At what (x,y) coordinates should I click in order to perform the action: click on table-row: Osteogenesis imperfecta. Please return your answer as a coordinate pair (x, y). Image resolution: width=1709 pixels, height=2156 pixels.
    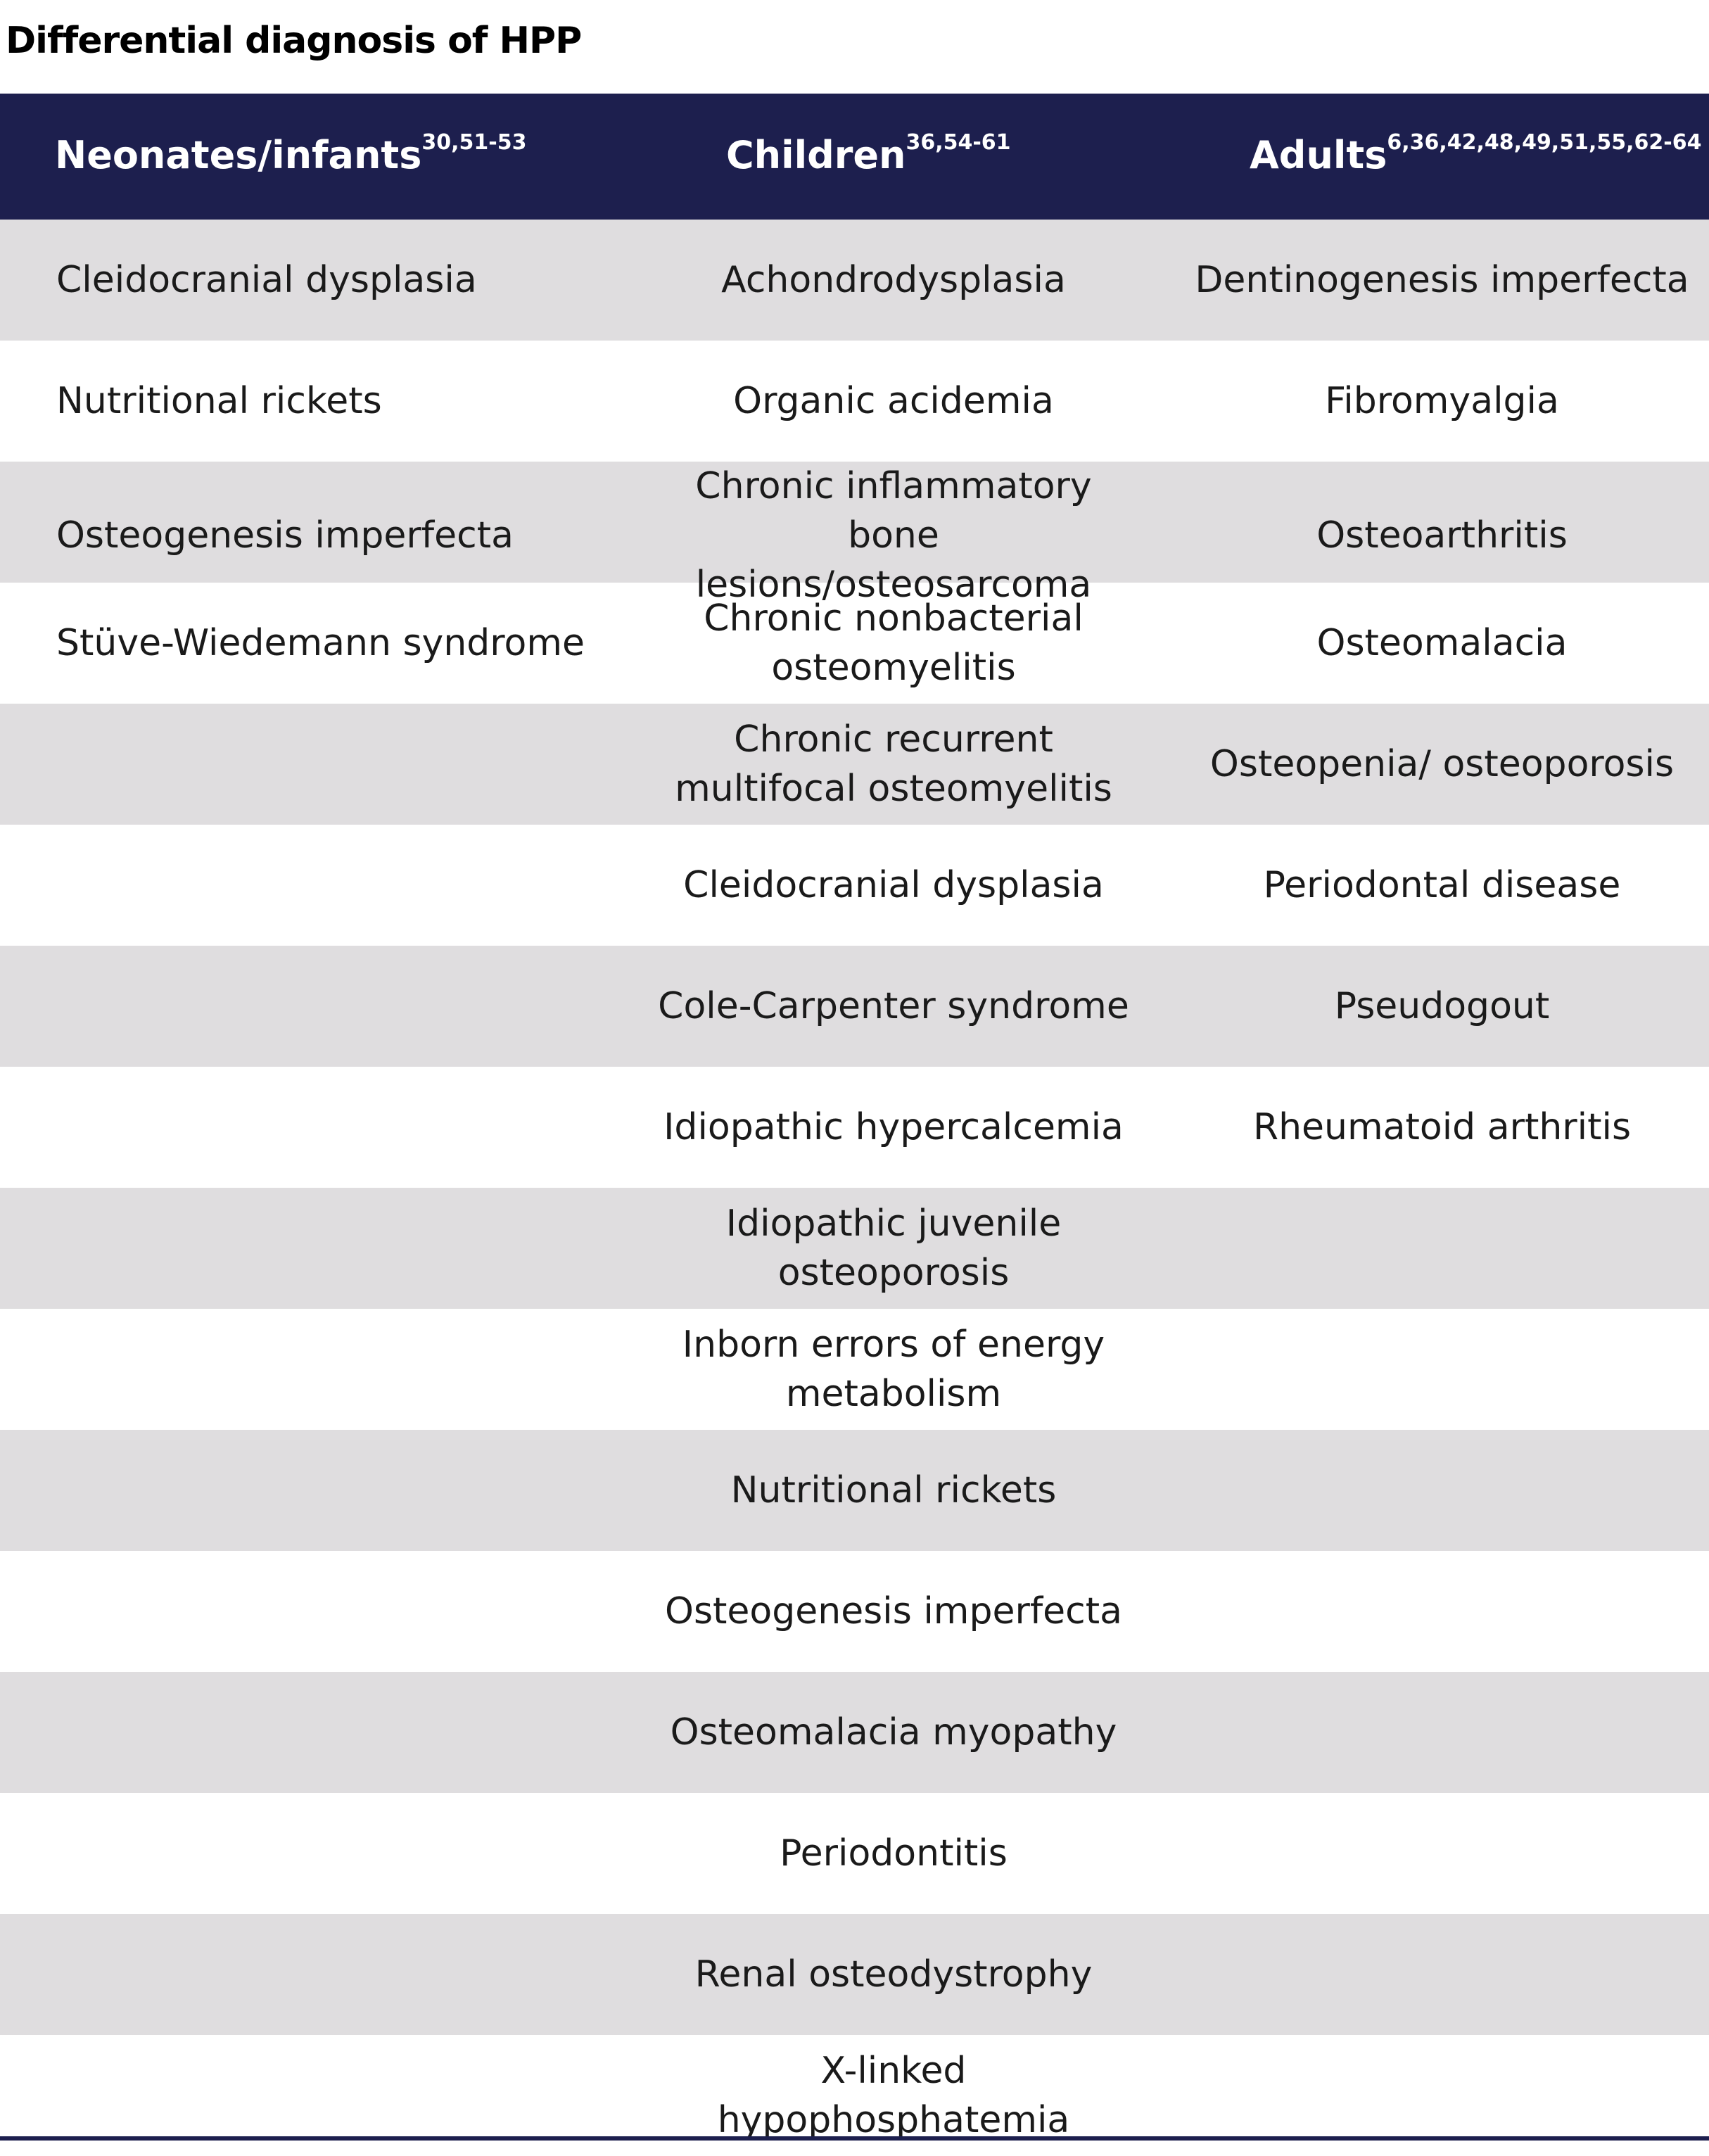
    Looking at the image, I should click on (854, 1611).